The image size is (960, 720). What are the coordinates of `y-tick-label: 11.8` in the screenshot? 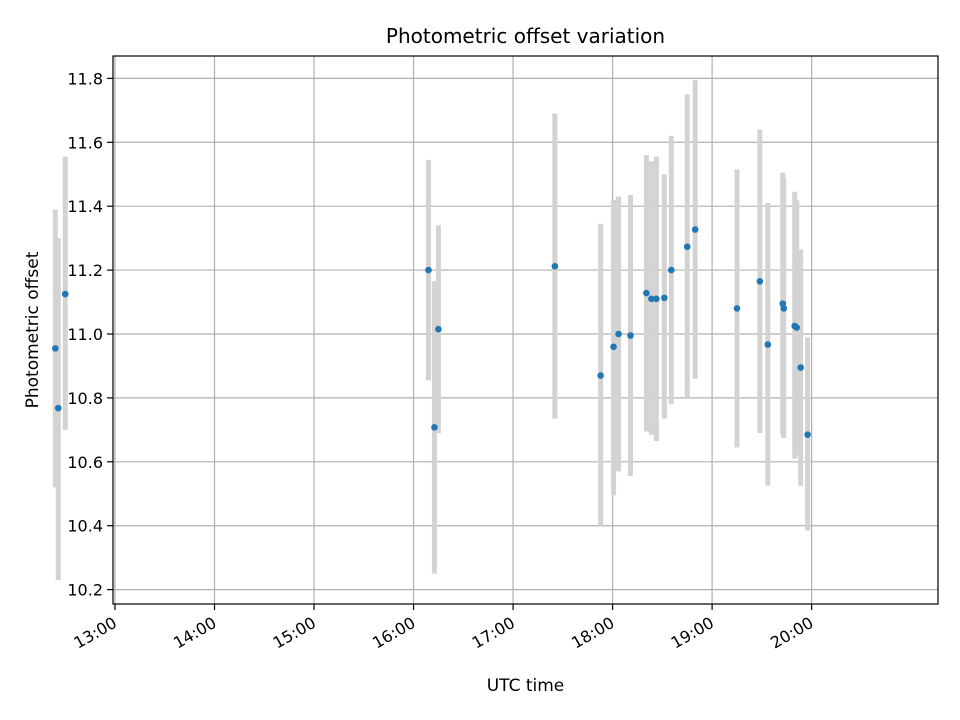 It's located at (85, 78).